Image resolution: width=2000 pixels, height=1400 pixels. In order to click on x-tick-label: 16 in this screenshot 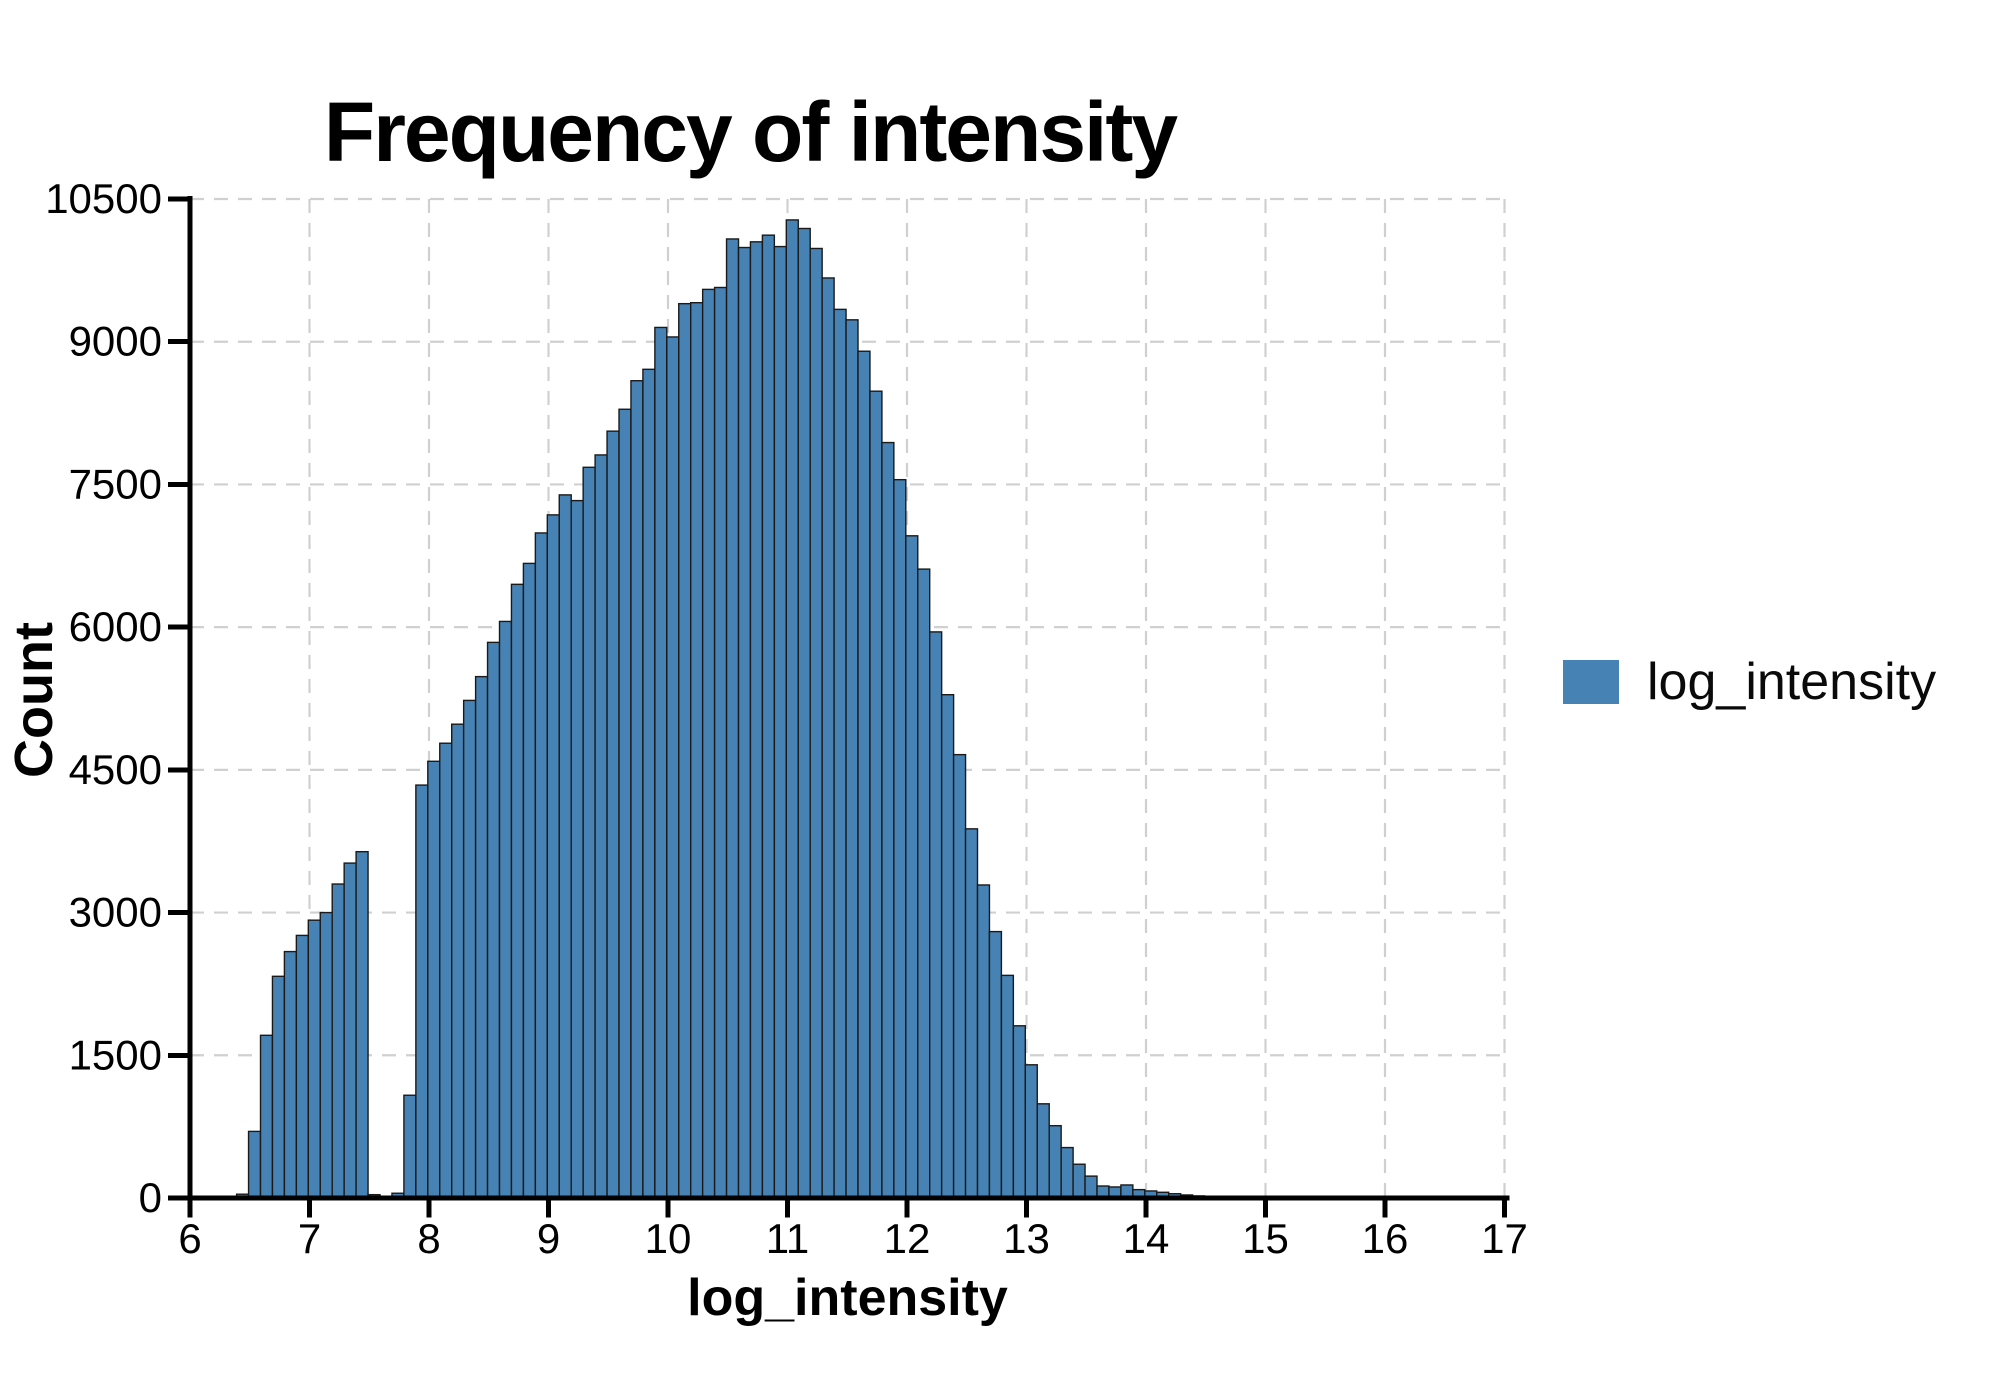, I will do `click(1385, 1238)`.